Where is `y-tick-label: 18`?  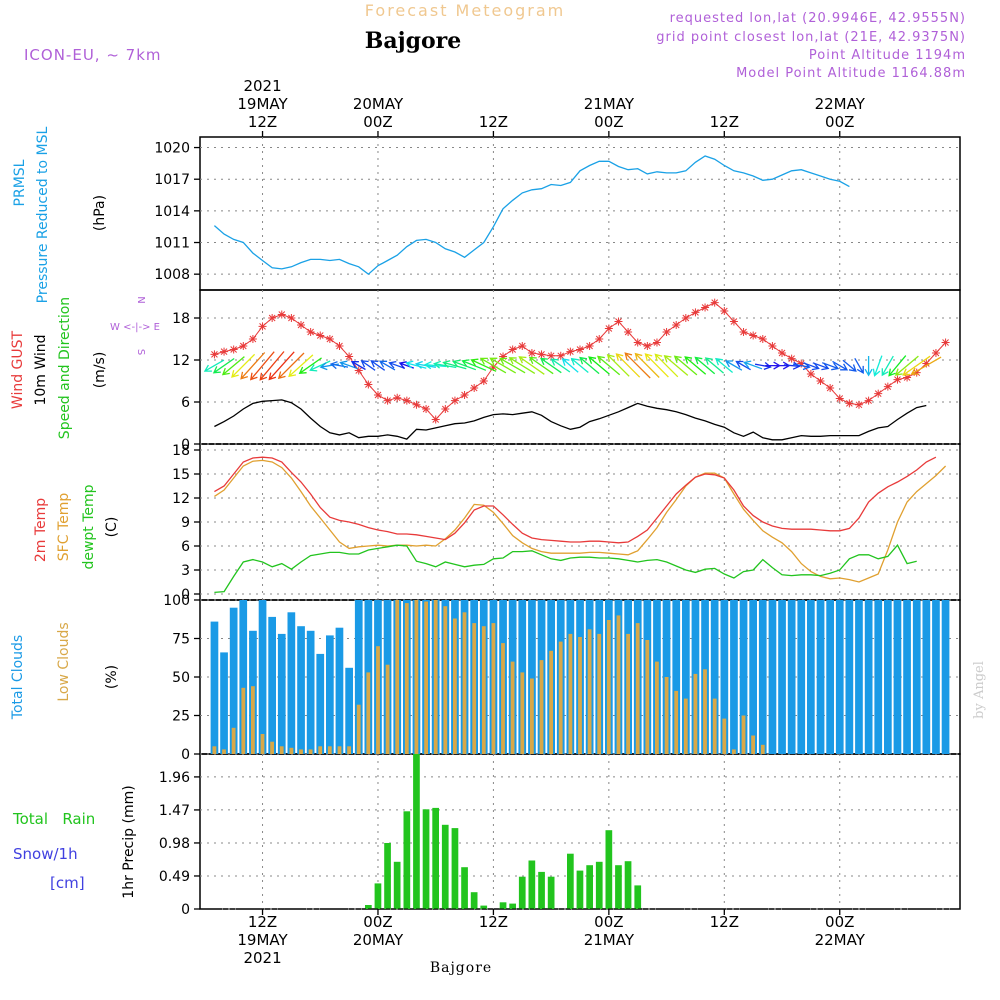
y-tick-label: 18 is located at coordinates (181, 319).